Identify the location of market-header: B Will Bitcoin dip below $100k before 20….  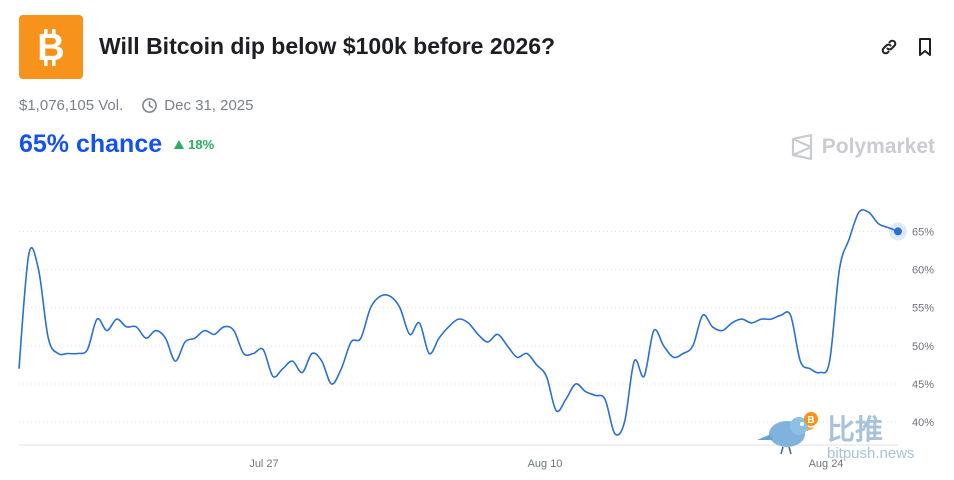
(479, 47).